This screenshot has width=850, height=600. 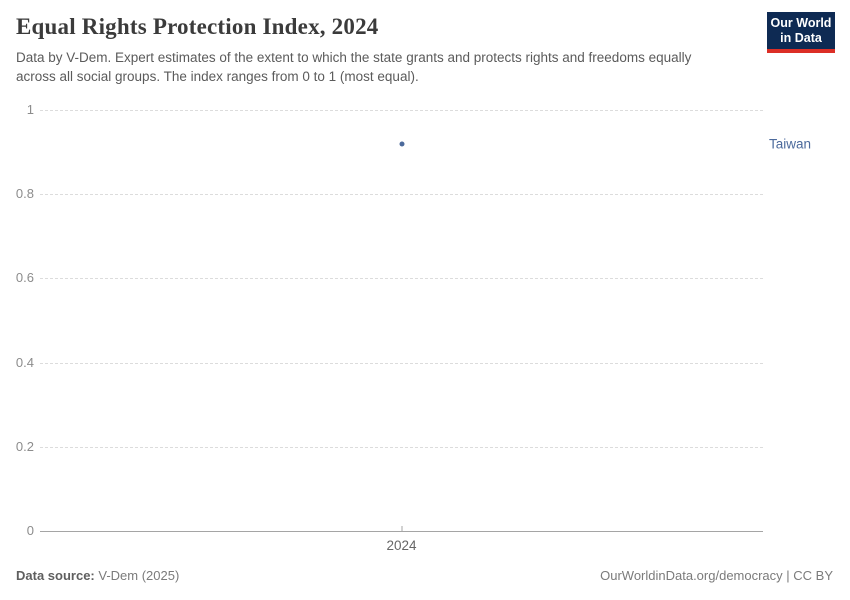 I want to click on owid-logo: Our World in Data, so click(x=801, y=32).